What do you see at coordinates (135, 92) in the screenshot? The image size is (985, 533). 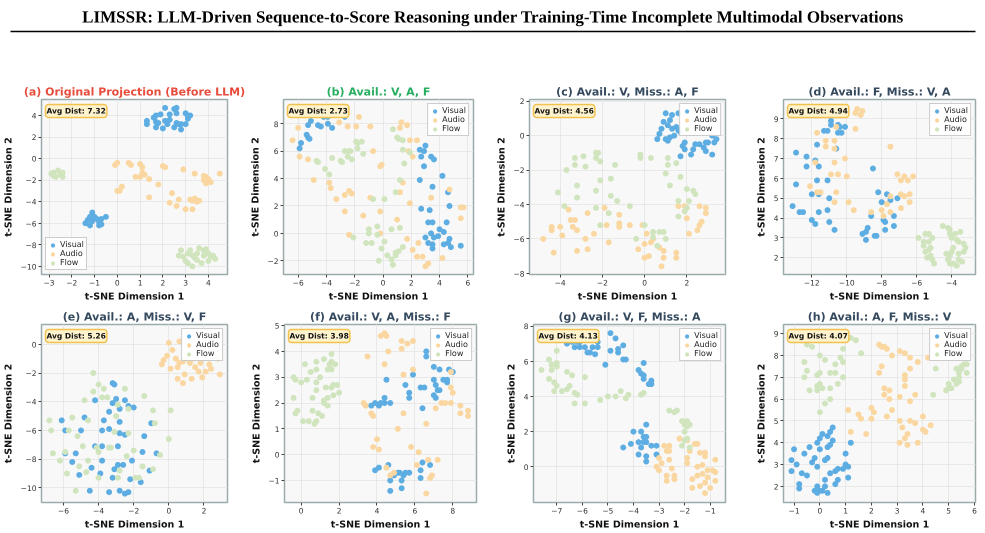 I see `chart-title: (a) Original Projection (Before LLM)` at bounding box center [135, 92].